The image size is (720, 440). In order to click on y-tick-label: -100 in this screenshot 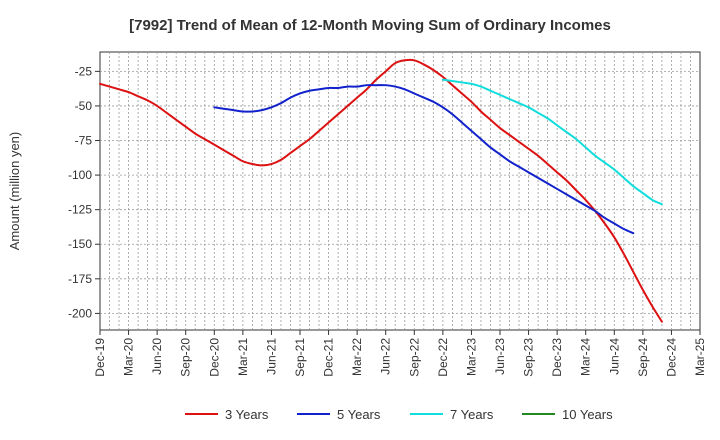, I will do `click(80, 175)`.